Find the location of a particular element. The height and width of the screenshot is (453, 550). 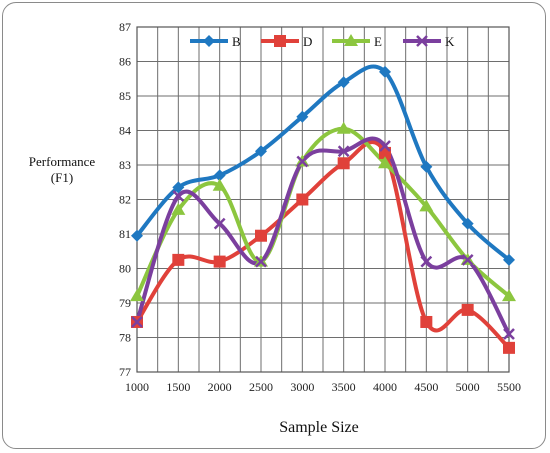

legend-marker-k is located at coordinates (422, 41).